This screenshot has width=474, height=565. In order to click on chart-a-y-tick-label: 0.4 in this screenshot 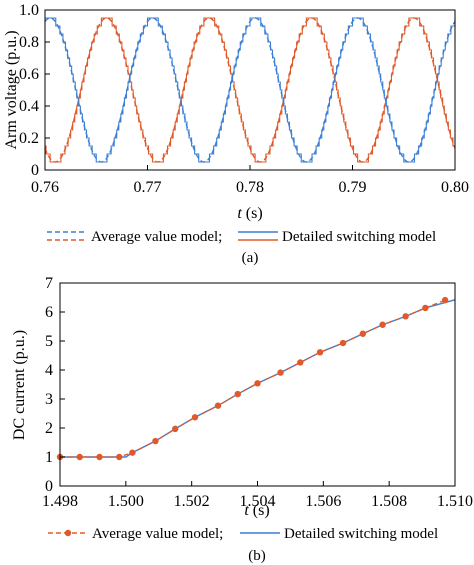, I will do `click(29, 106)`.